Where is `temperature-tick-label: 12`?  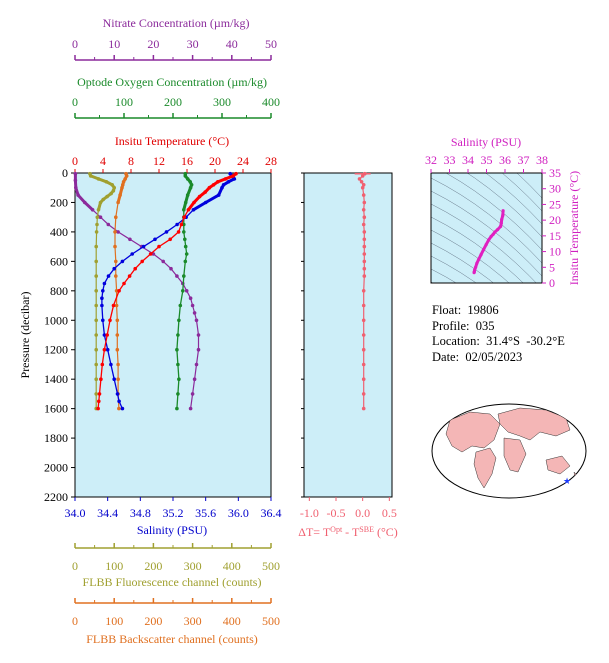 temperature-tick-label: 12 is located at coordinates (159, 161).